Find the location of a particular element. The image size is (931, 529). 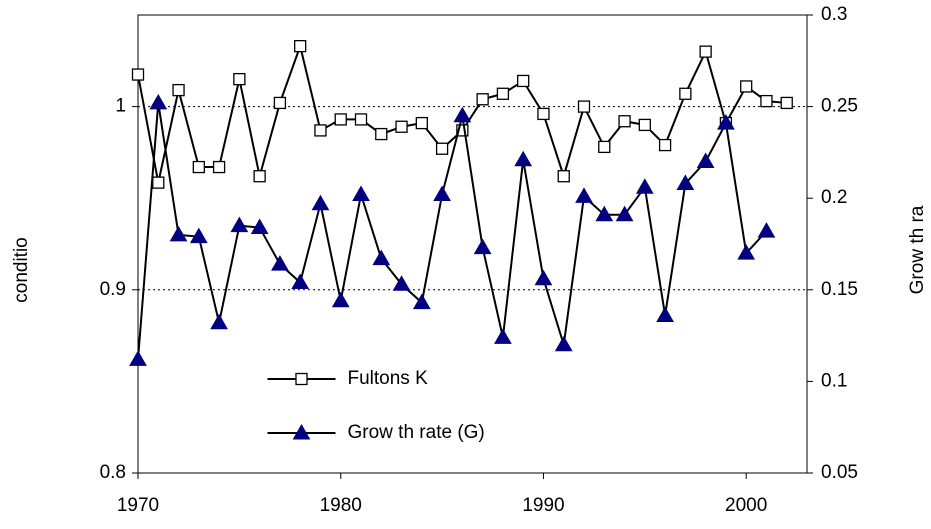

y-tick-label: 1 is located at coordinates (120, 106).